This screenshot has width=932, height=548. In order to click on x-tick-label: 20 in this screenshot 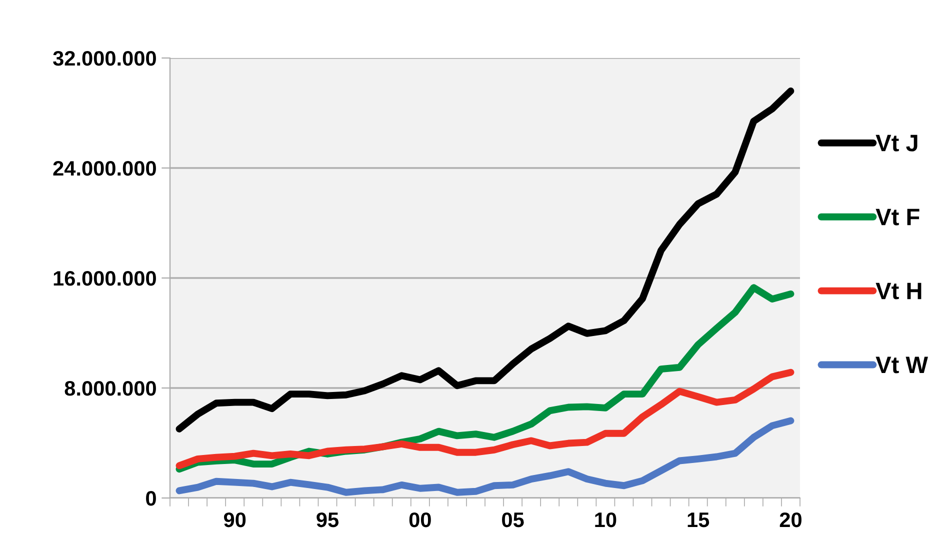, I will do `click(791, 520)`.